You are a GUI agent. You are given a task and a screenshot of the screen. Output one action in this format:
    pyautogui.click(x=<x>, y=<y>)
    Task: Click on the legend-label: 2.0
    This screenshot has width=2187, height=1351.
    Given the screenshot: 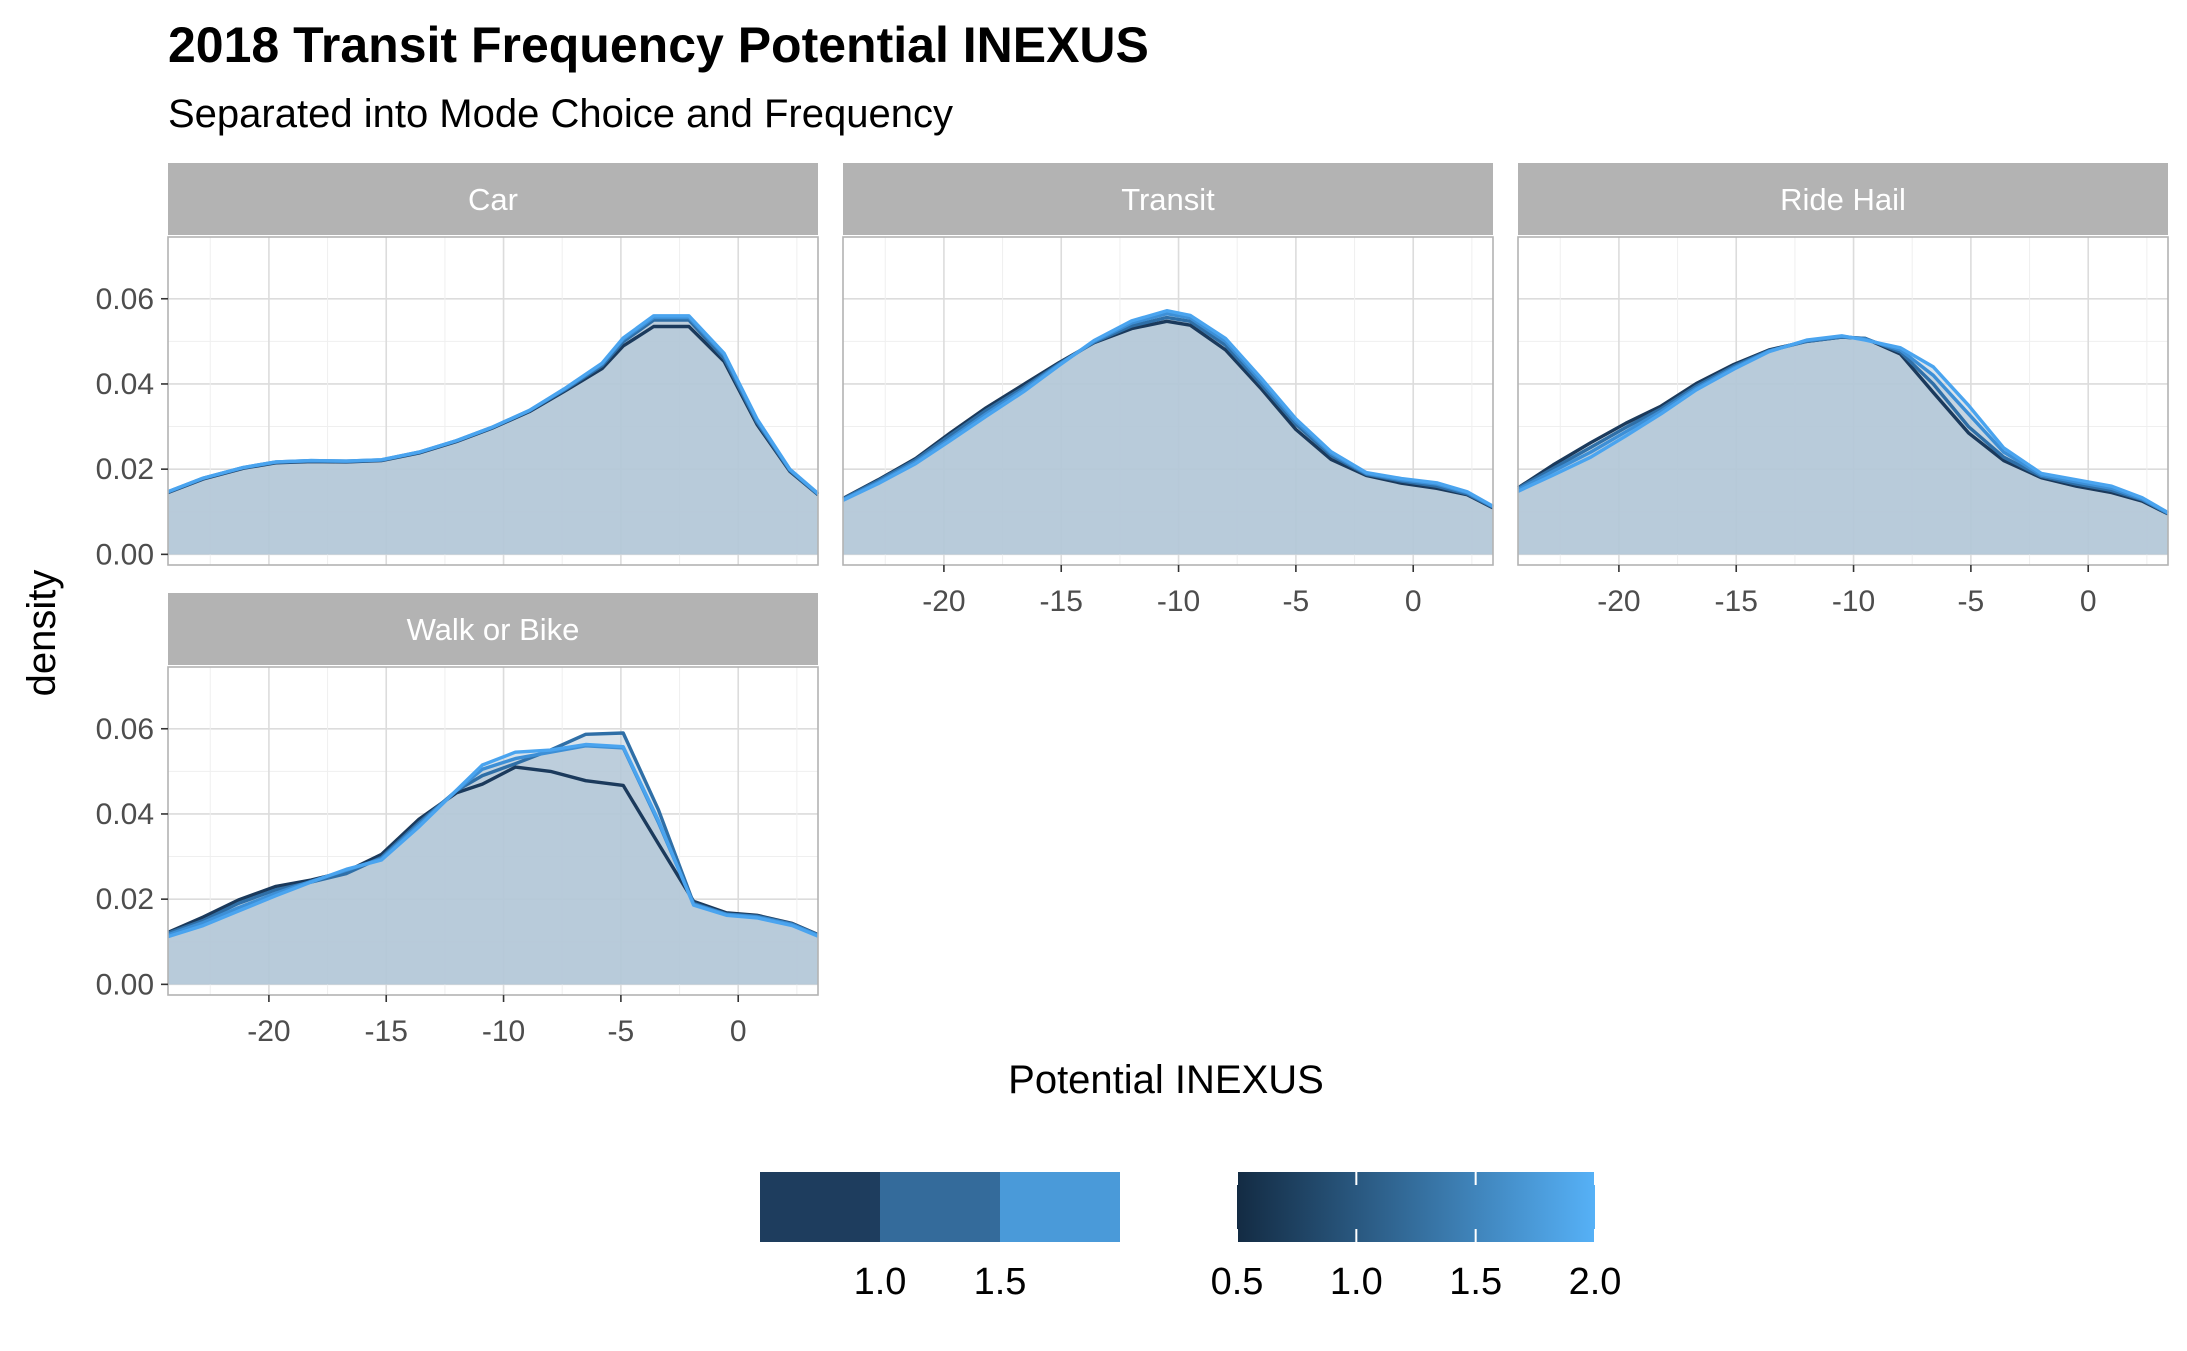 What is the action you would take?
    pyautogui.click(x=1595, y=1282)
    